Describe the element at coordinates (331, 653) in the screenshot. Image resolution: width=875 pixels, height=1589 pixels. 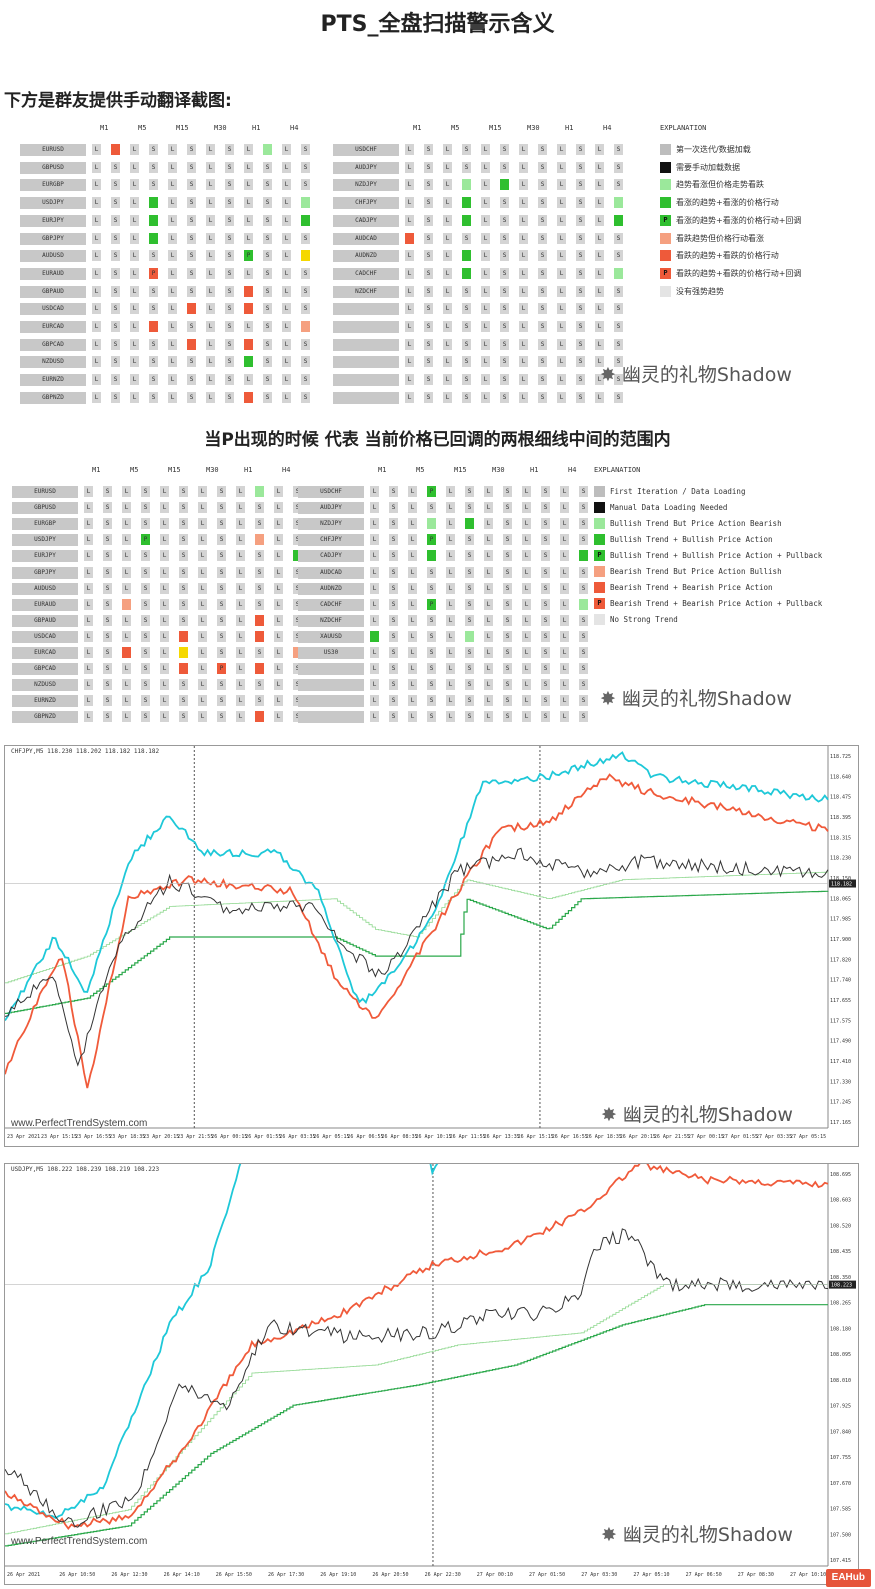
I see `pair-label: US30` at that location.